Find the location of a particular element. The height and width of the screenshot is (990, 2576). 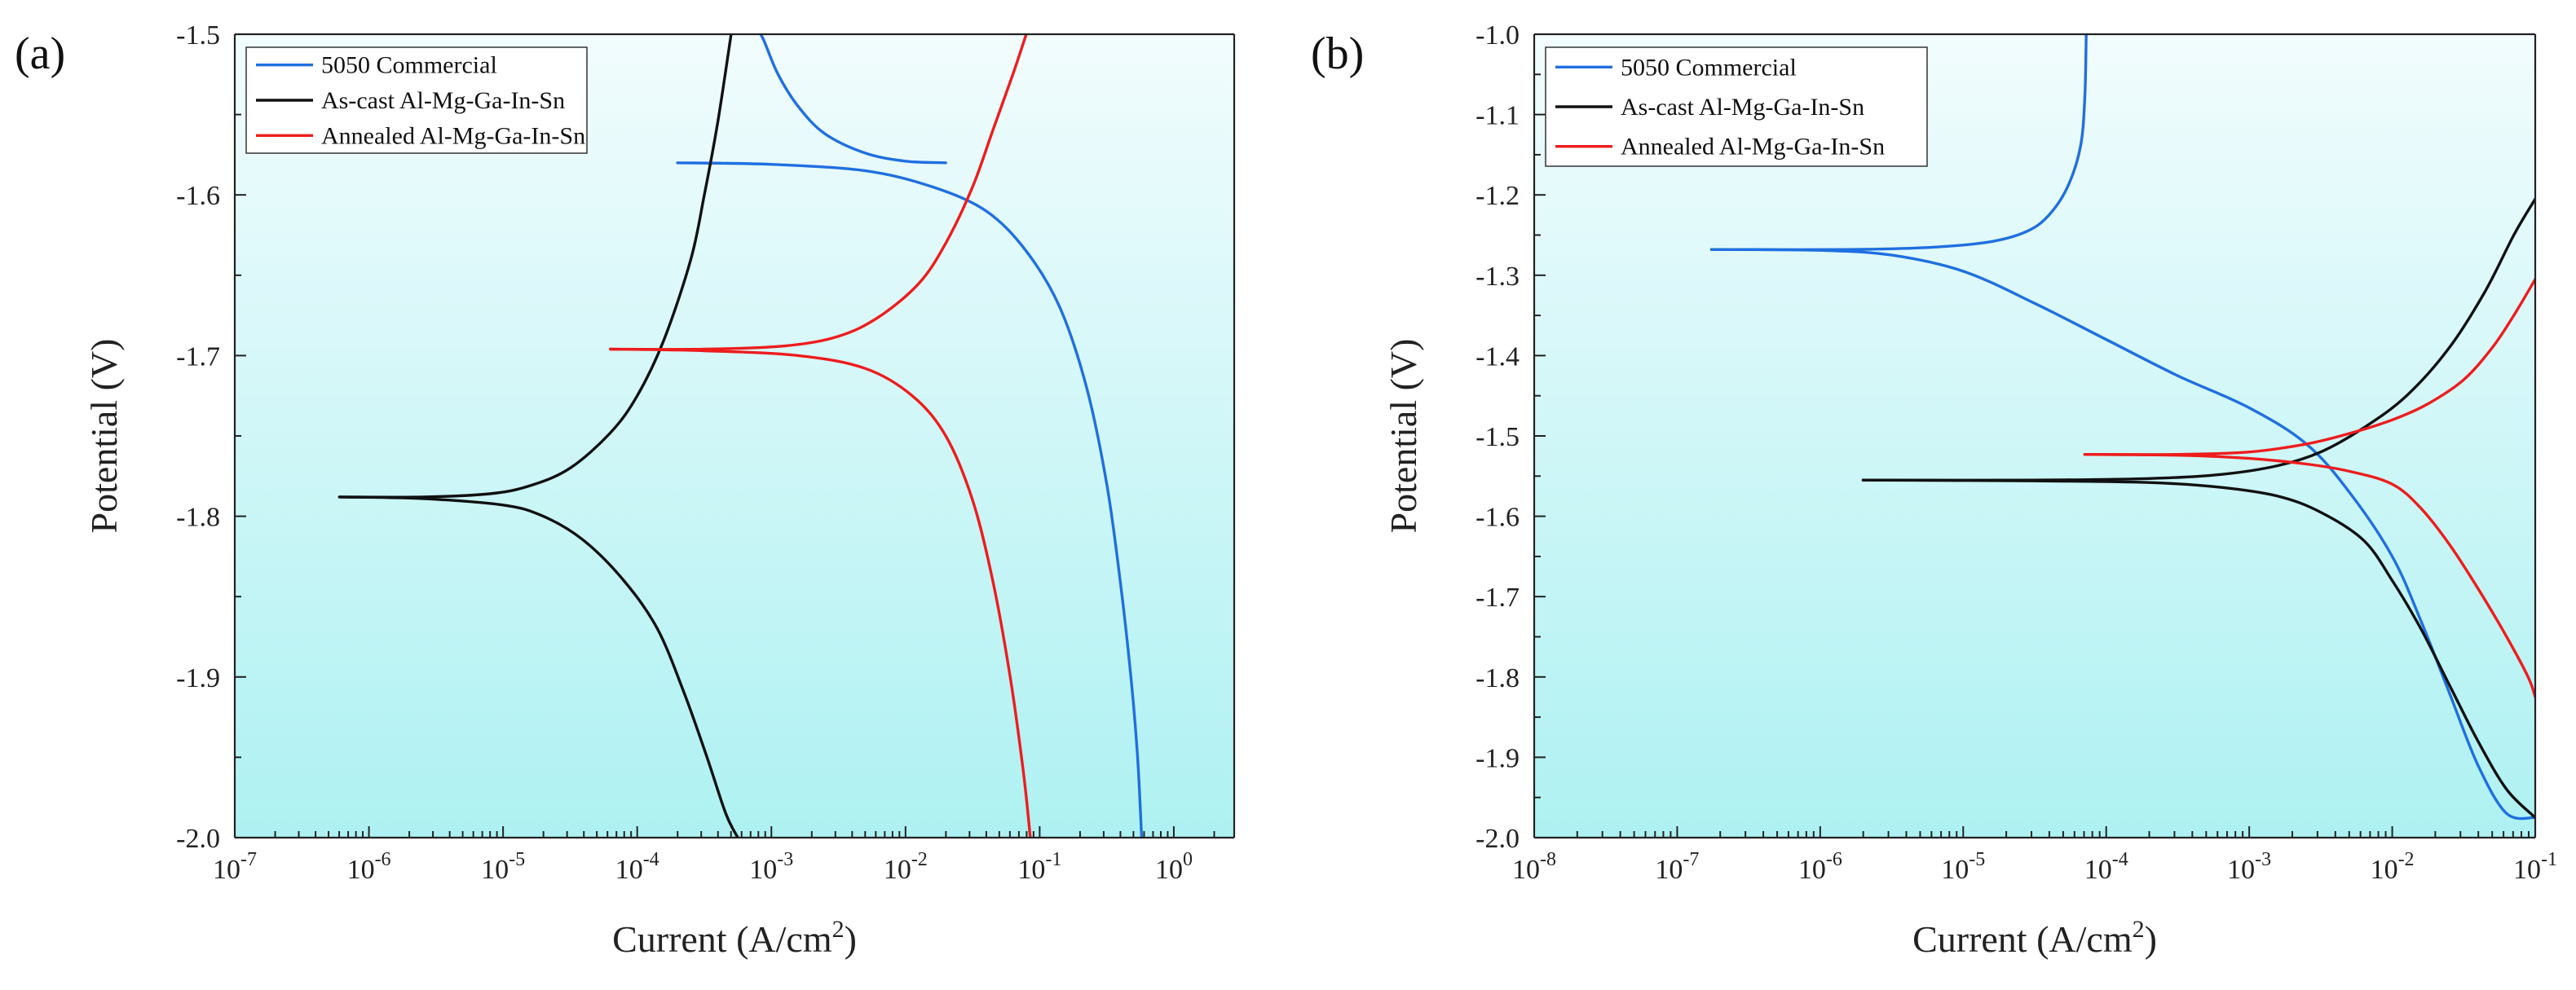

x-tick-label: 10⁰ is located at coordinates (1174, 867).